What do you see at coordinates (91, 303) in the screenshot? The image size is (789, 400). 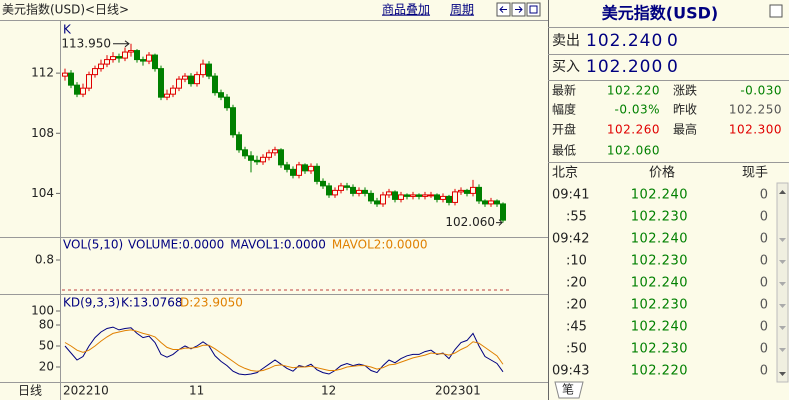 I see `kd-title: KD(9,3,3)` at bounding box center [91, 303].